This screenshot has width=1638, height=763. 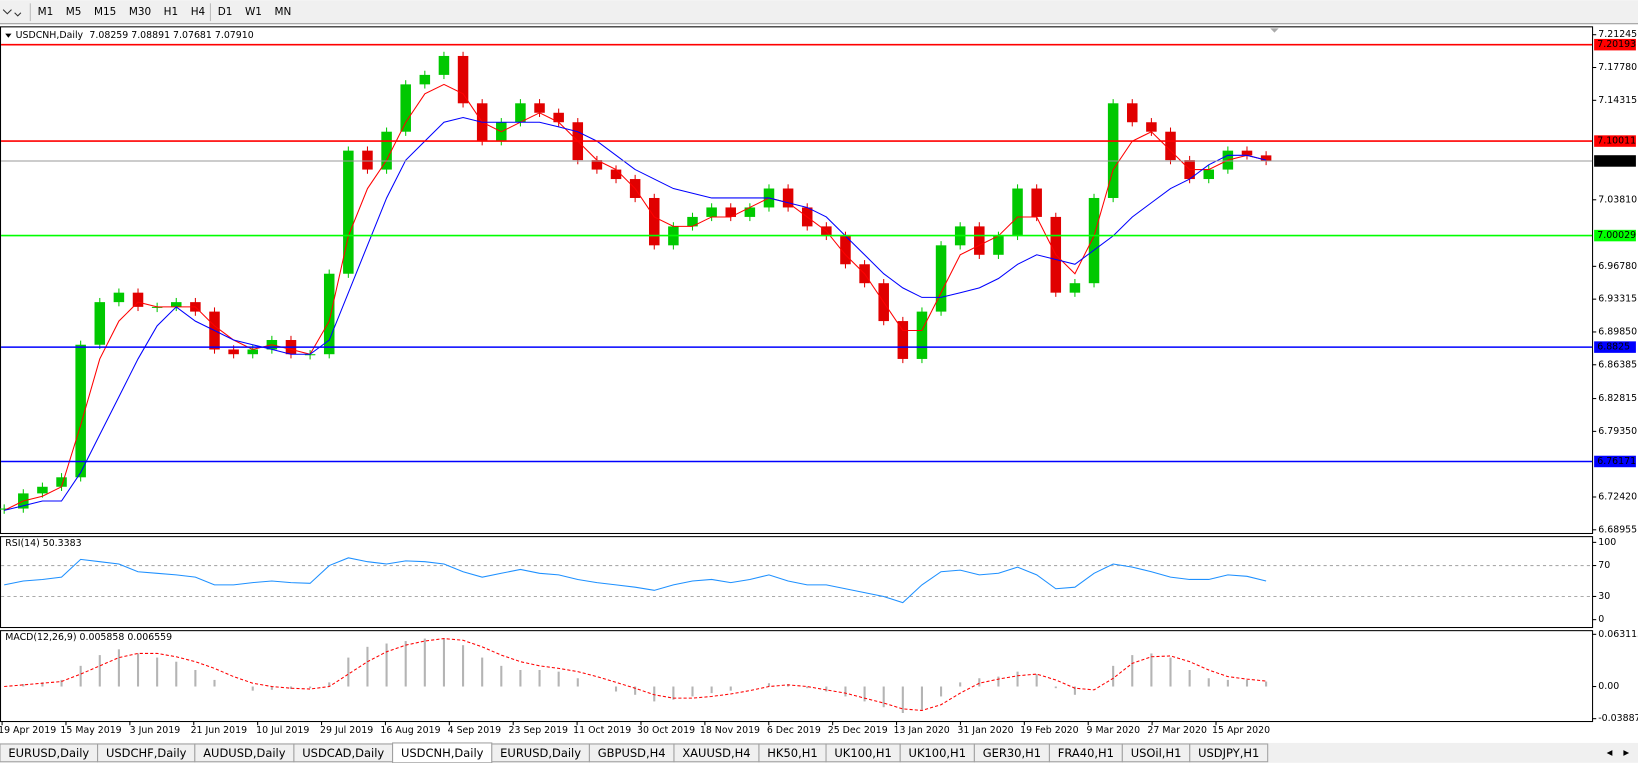 What do you see at coordinates (1607, 542) in the screenshot?
I see `y-tick-label: 100` at bounding box center [1607, 542].